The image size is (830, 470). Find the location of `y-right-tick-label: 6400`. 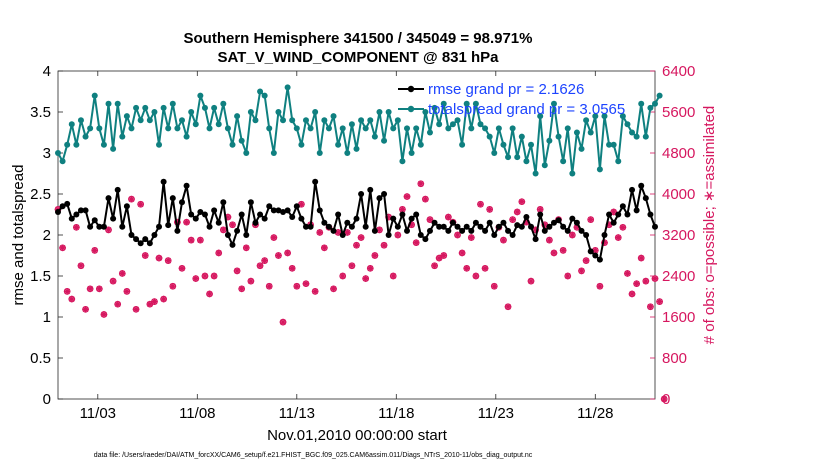

y-right-tick-label: 6400 is located at coordinates (678, 71).